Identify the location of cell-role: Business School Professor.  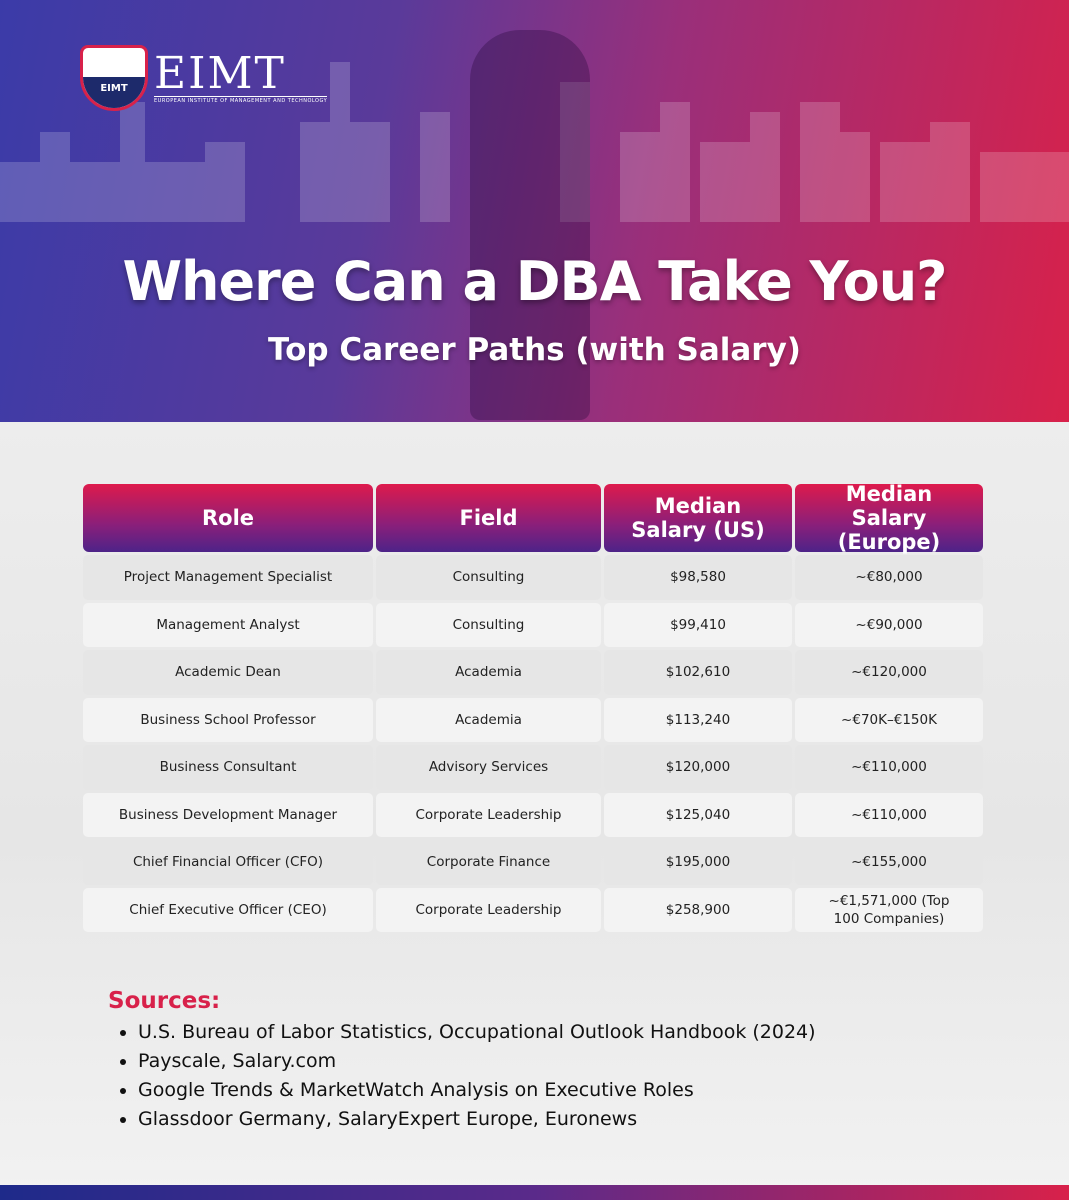
(228, 719).